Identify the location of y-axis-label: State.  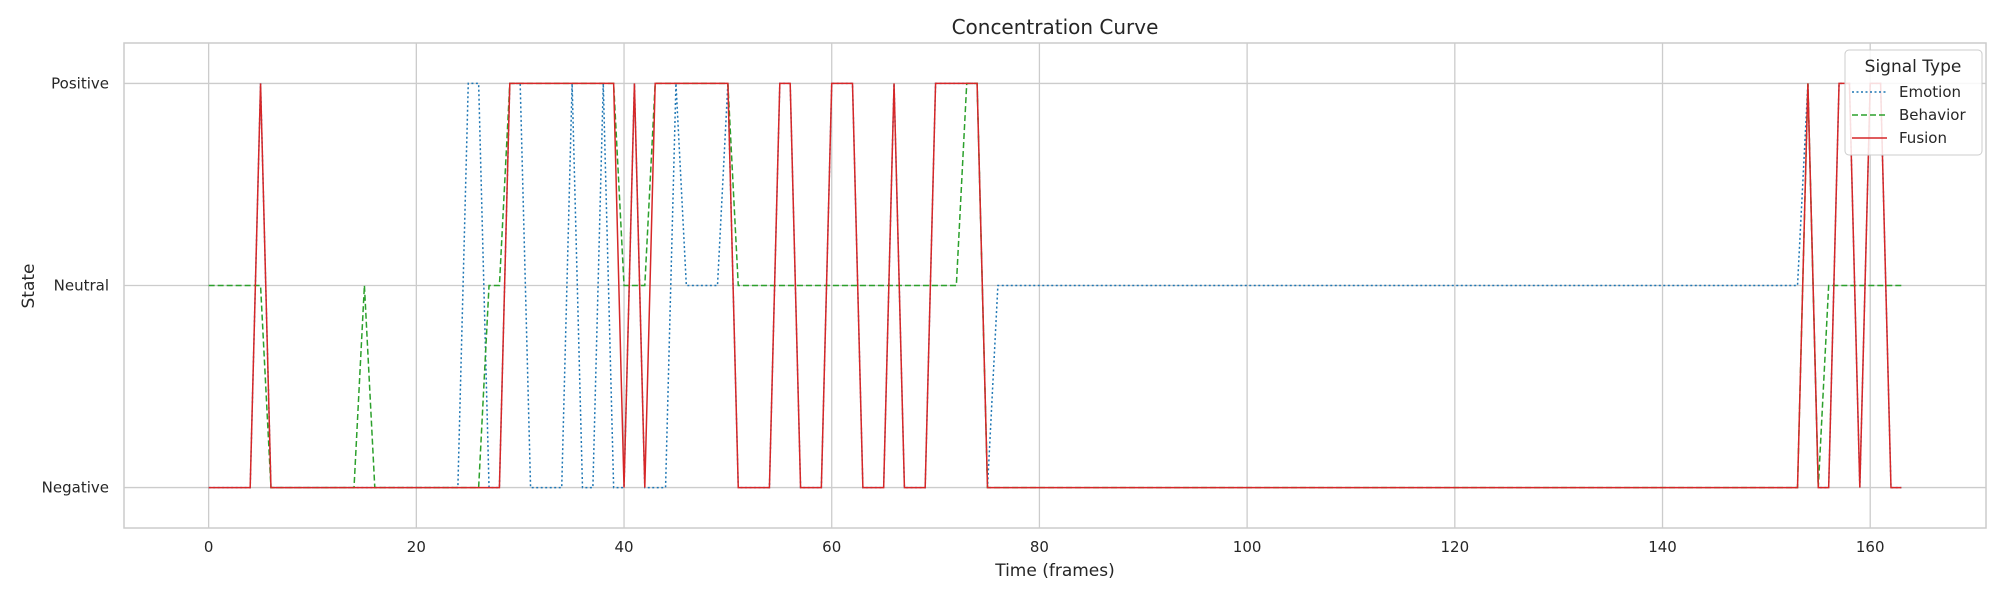
(29, 286).